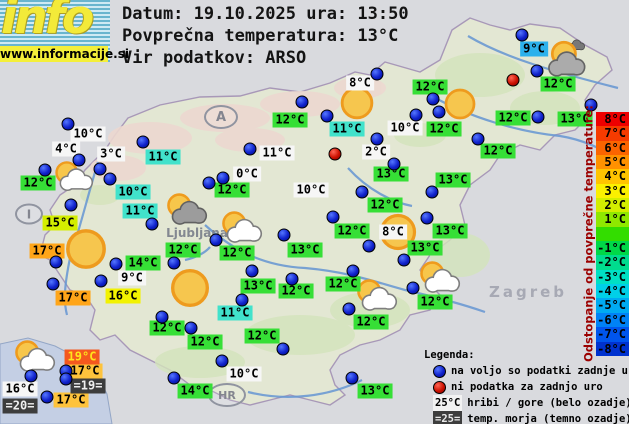 The width and height of the screenshot is (629, 424). What do you see at coordinates (214, 58) in the screenshot?
I see `header-source-line: Vir podatkov: ARSO` at bounding box center [214, 58].